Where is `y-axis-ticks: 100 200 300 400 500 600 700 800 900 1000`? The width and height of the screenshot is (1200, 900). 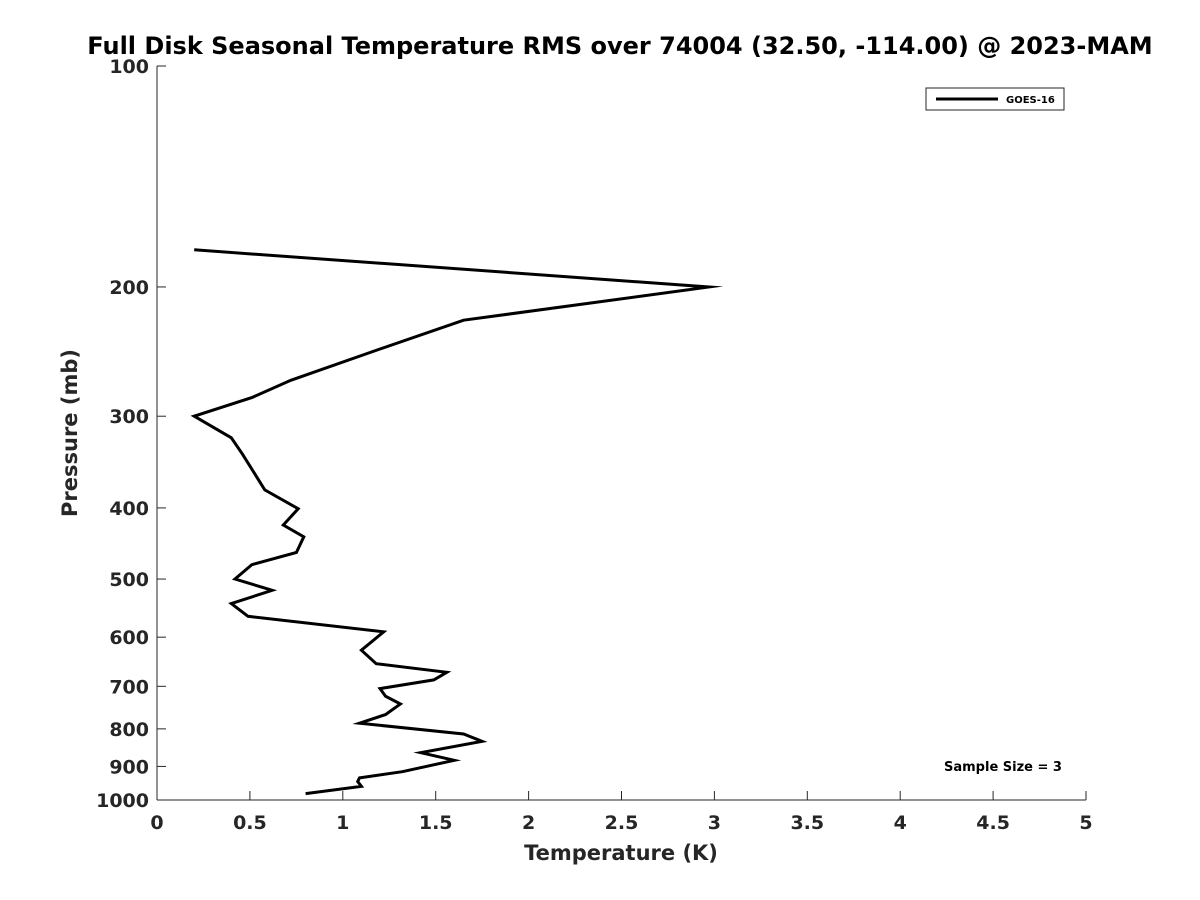 y-axis-ticks: 100 200 300 400 500 600 700 800 900 1000 is located at coordinates (131, 434).